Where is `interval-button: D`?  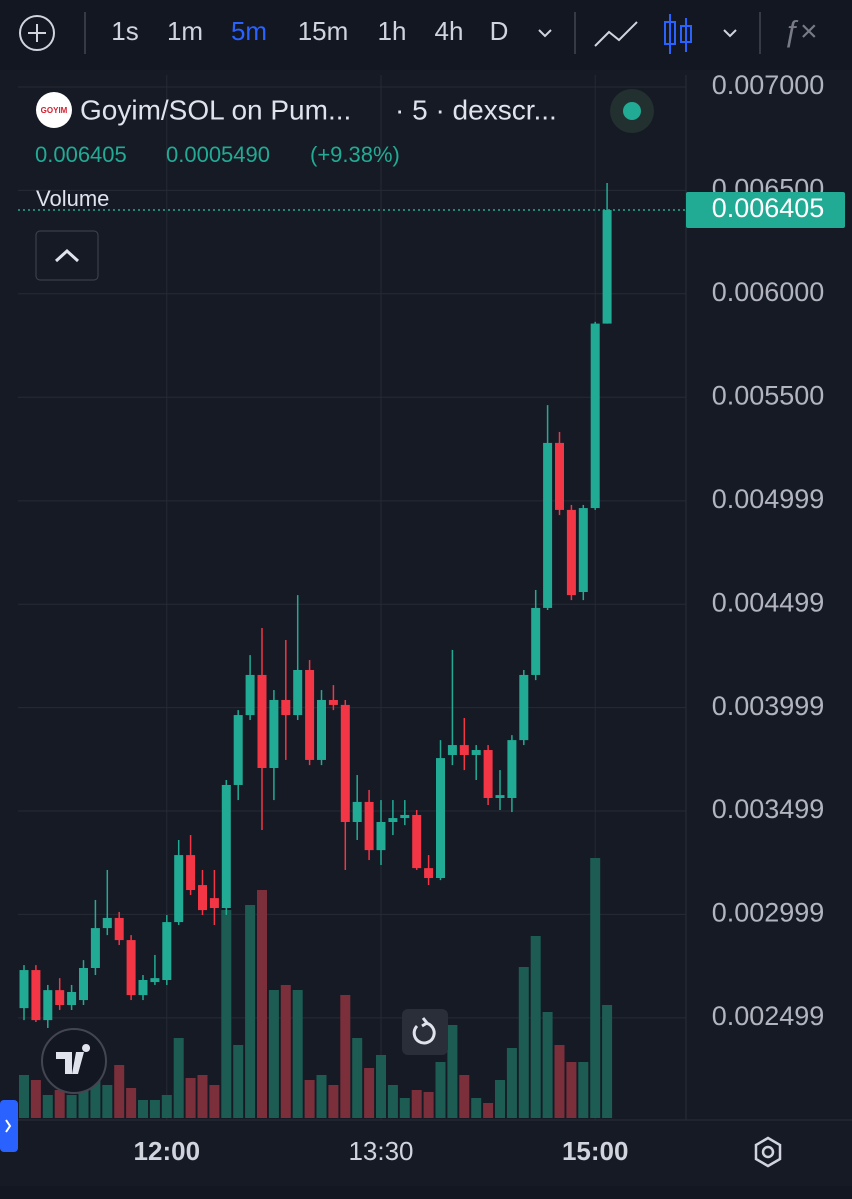 interval-button: D is located at coordinates (499, 31).